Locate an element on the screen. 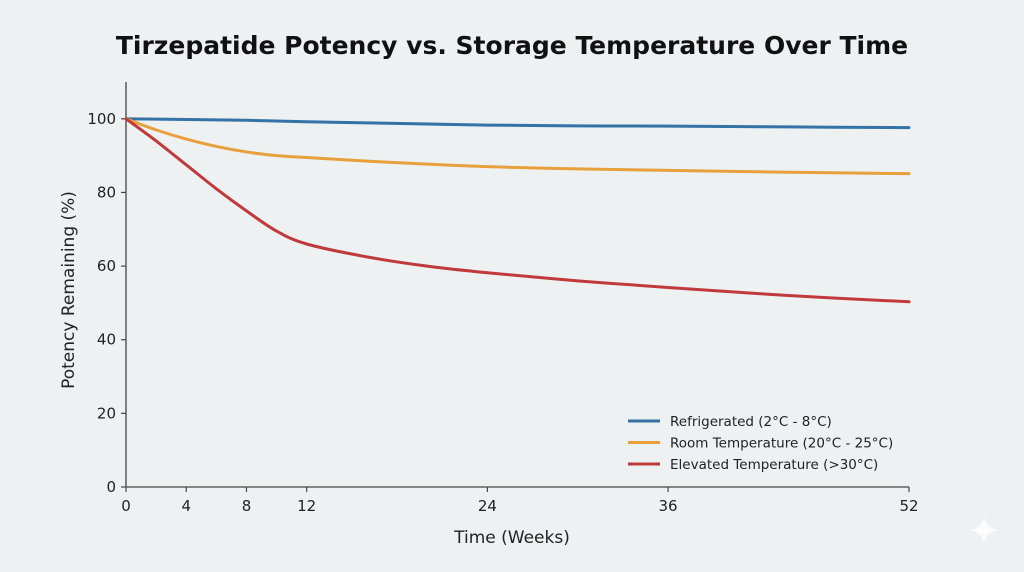  y-tick-label: 40 is located at coordinates (106, 340).